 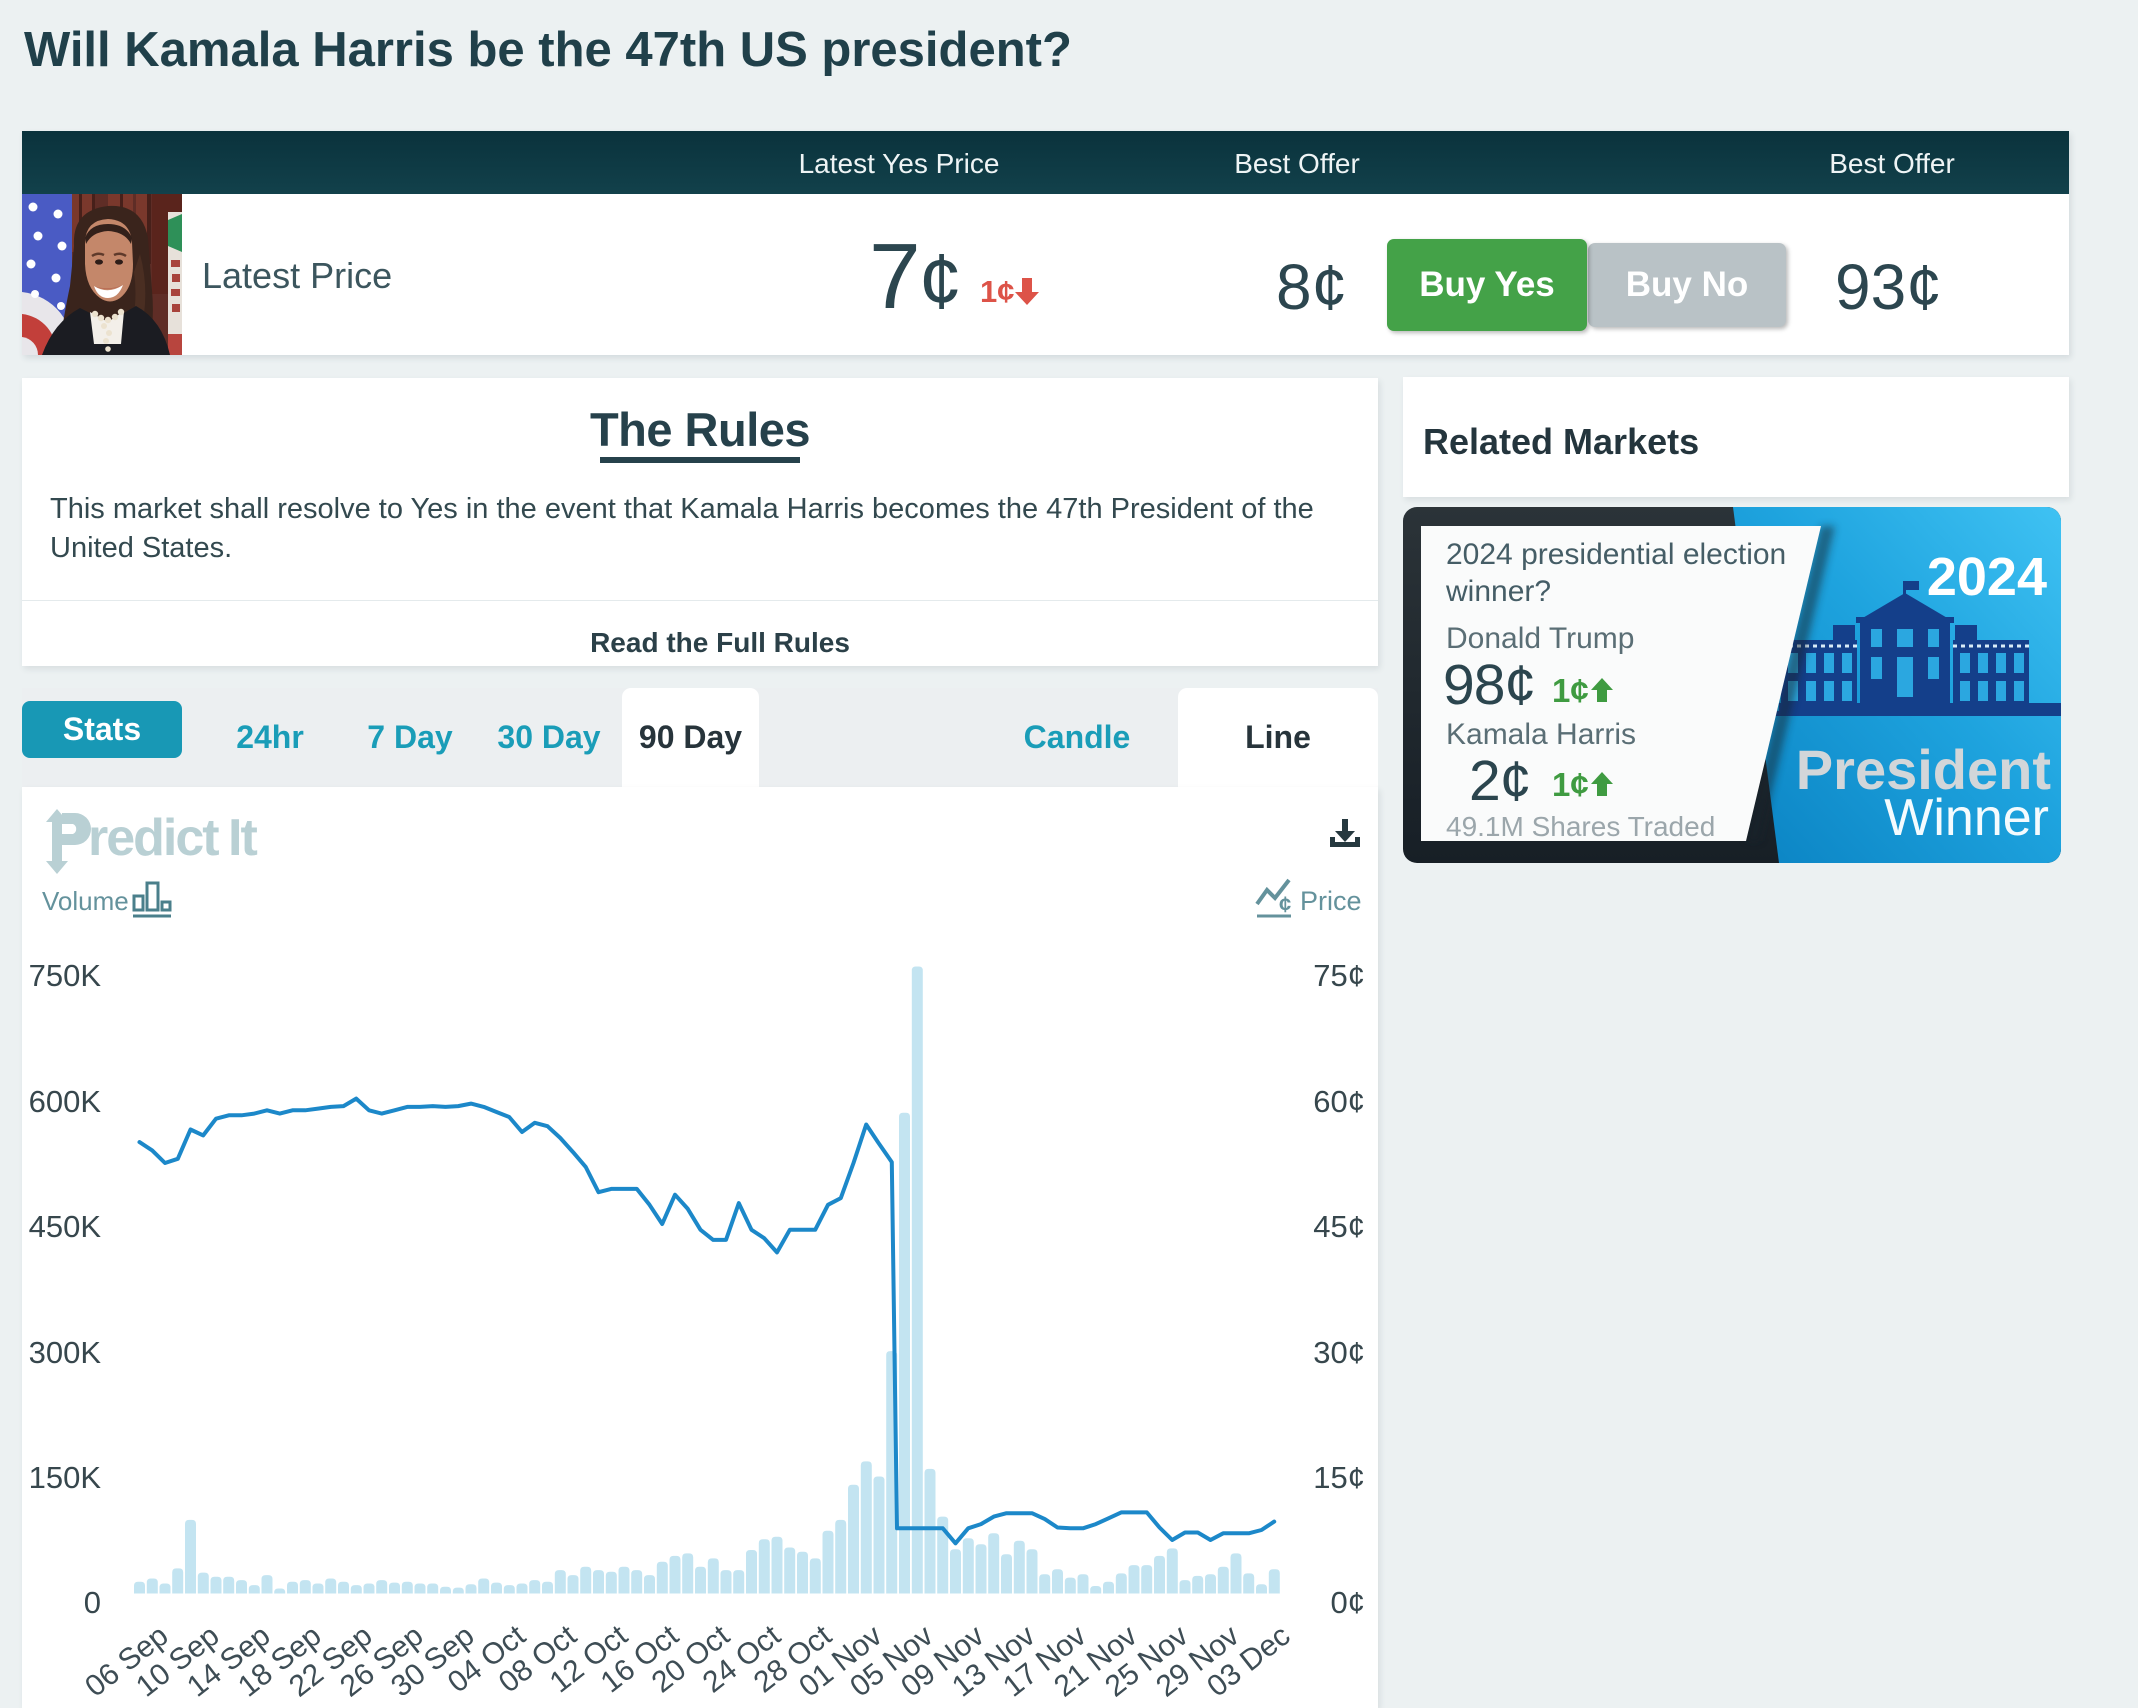 I want to click on svg-text: It, so click(x=242, y=838).